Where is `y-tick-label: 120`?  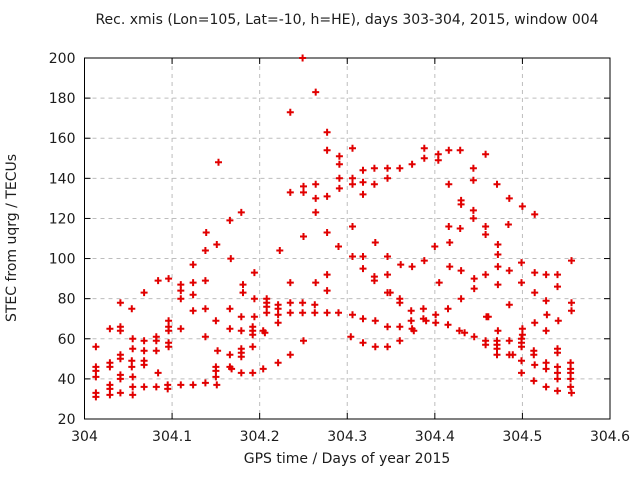 y-tick-label: 120 is located at coordinates (62, 219).